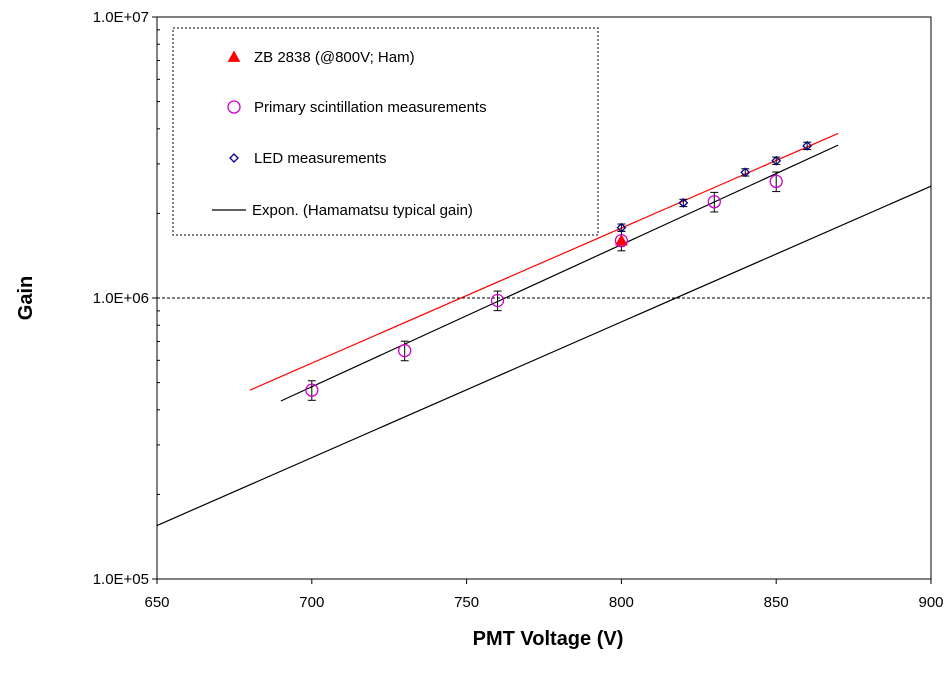  What do you see at coordinates (156, 602) in the screenshot?
I see `x-tick-label: 650` at bounding box center [156, 602].